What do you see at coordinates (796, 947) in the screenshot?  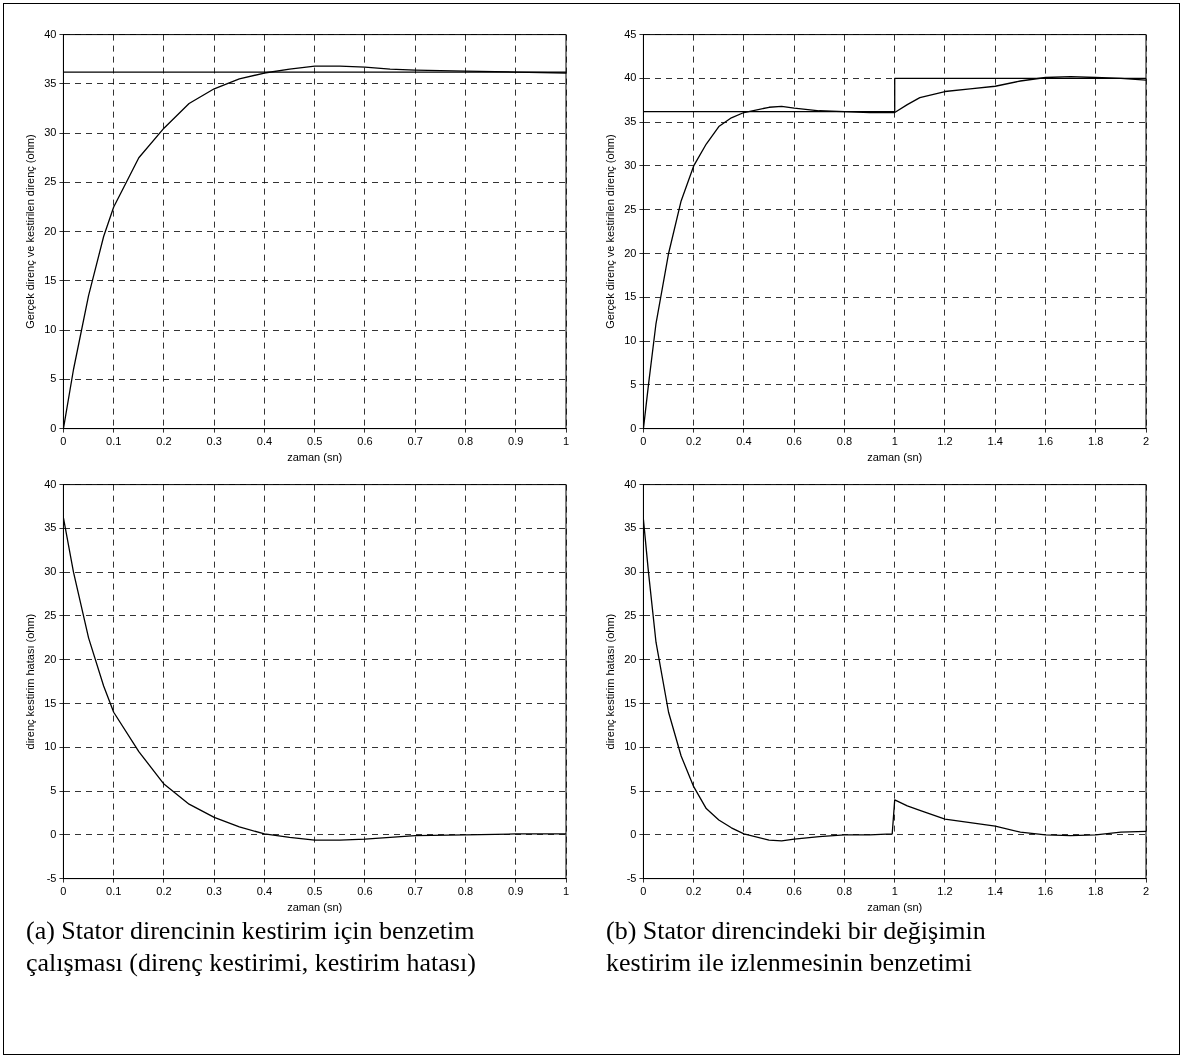 I see `text: (b) Stator direncindeki bir değişimin kestirim ile izlenmesinin benzetimi` at bounding box center [796, 947].